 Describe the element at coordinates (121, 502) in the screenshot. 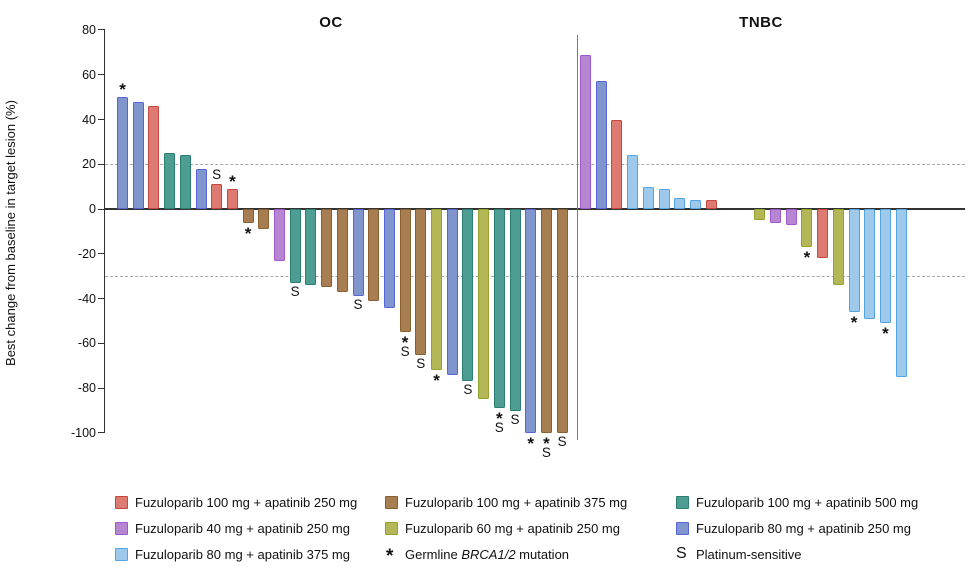

I see `legend-swatch-red` at that location.